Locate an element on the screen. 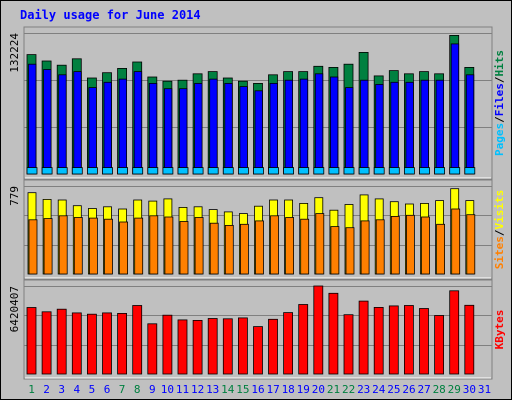 The width and height of the screenshot is (512, 400). panel-legend-label: Sites/Visits is located at coordinates (499, 230).